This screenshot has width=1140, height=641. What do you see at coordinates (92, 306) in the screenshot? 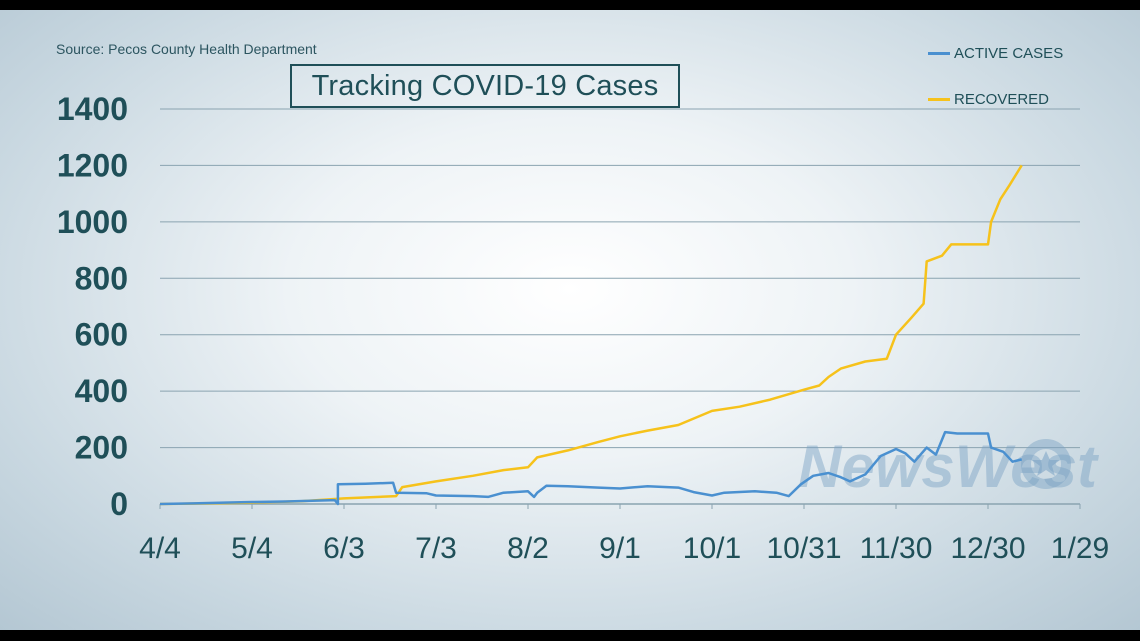
I see `y-axis-ticks: 0 200 400 600 800 1000 1200 1400` at bounding box center [92, 306].